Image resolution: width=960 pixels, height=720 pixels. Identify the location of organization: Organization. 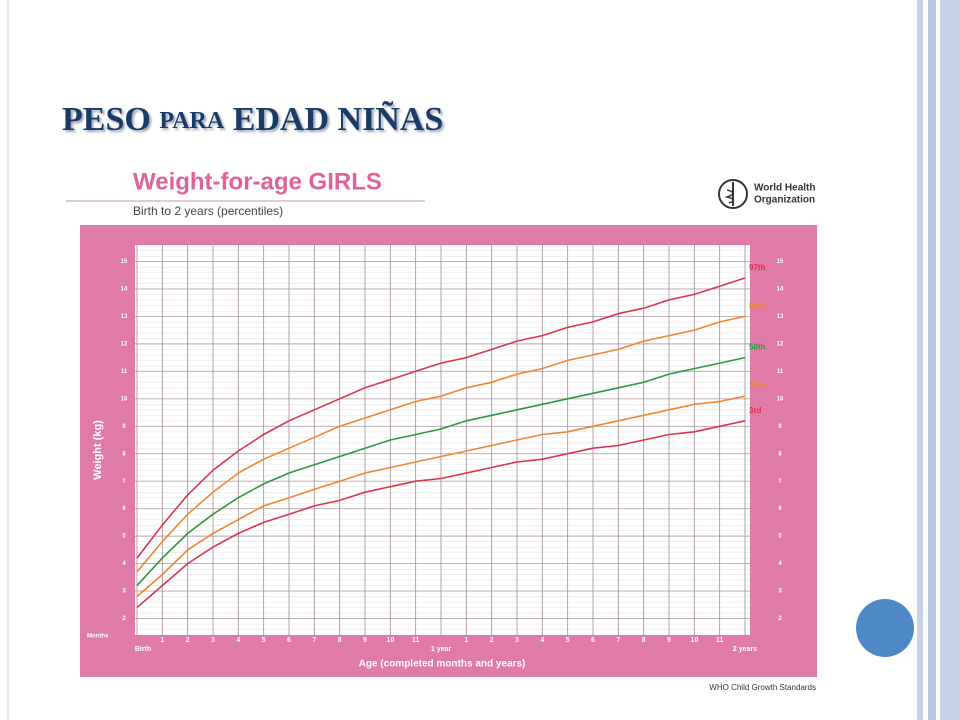
(784, 200).